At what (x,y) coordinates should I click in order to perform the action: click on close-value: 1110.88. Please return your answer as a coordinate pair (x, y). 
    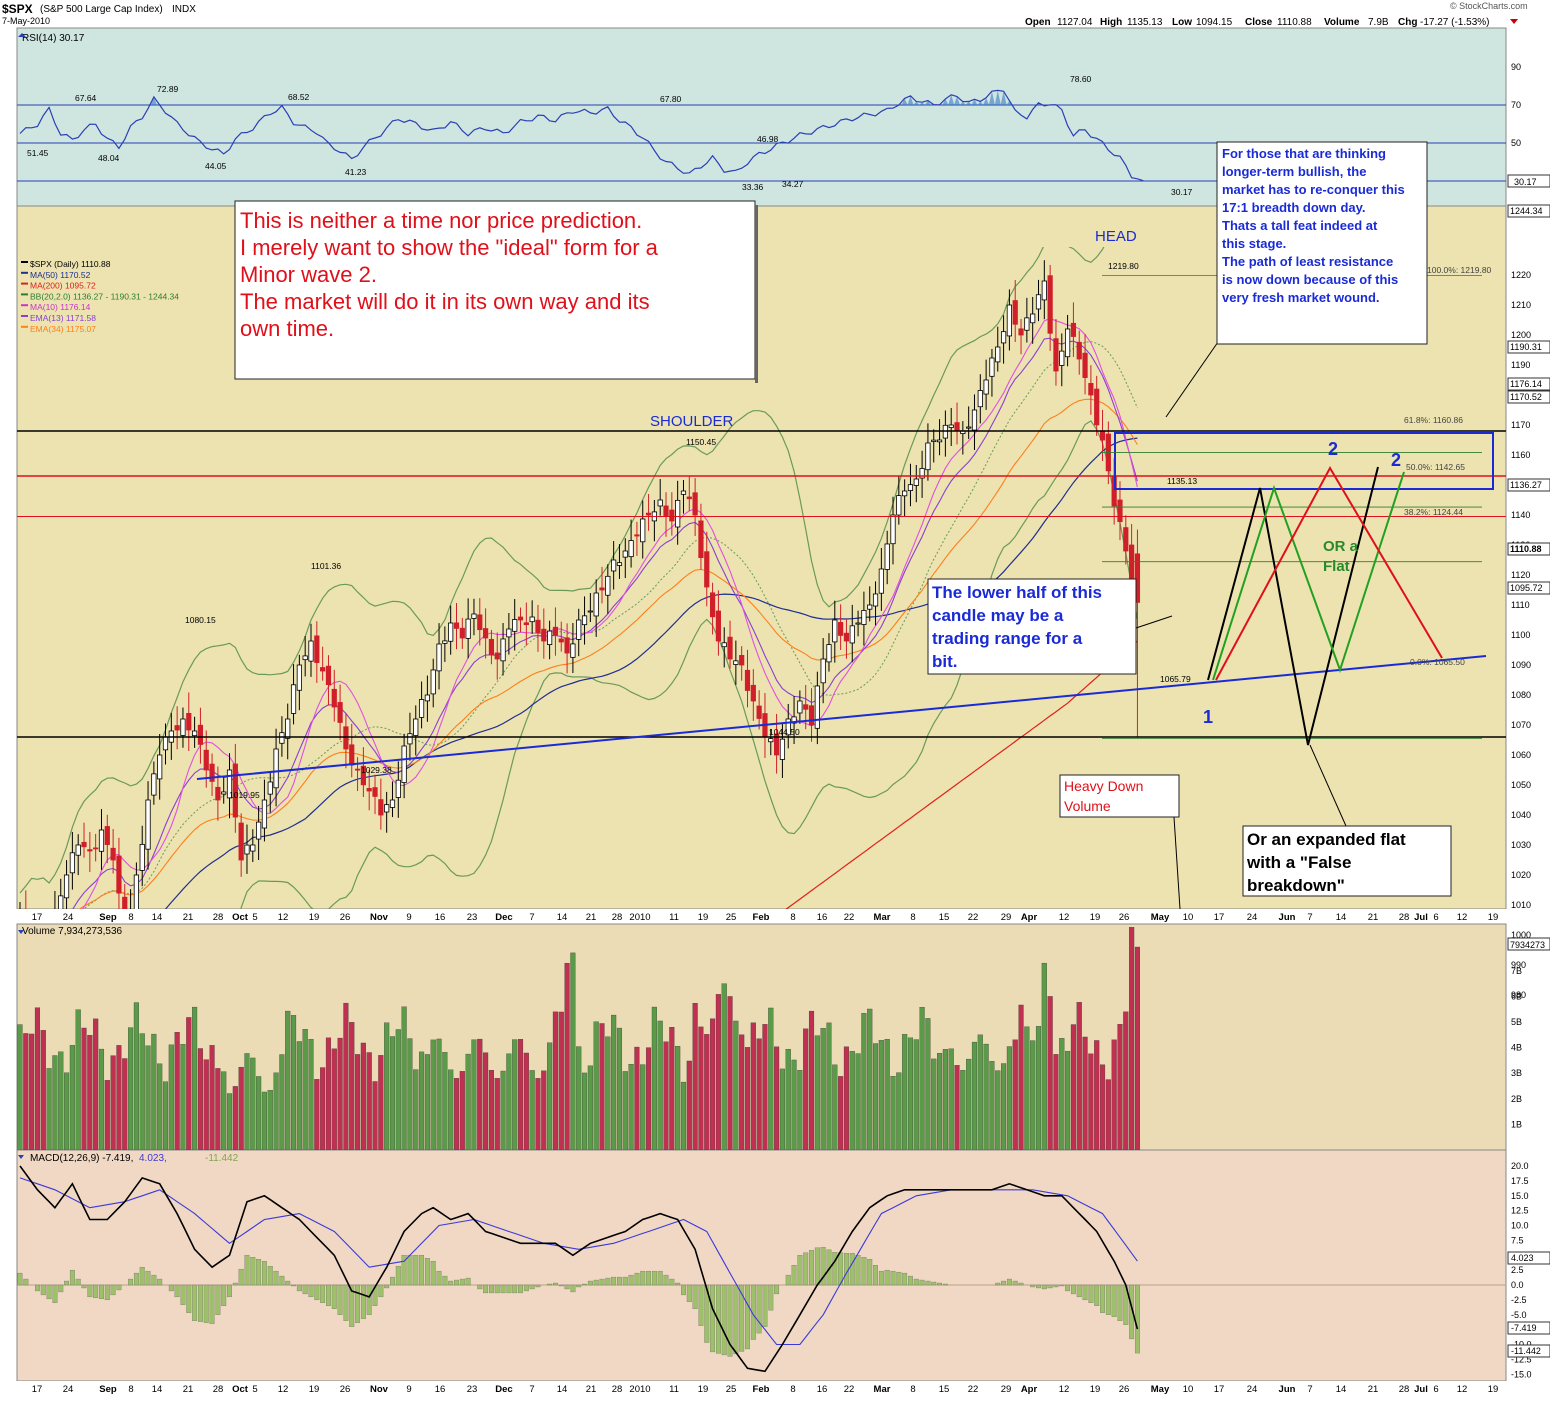
    Looking at the image, I should click on (1294, 22).